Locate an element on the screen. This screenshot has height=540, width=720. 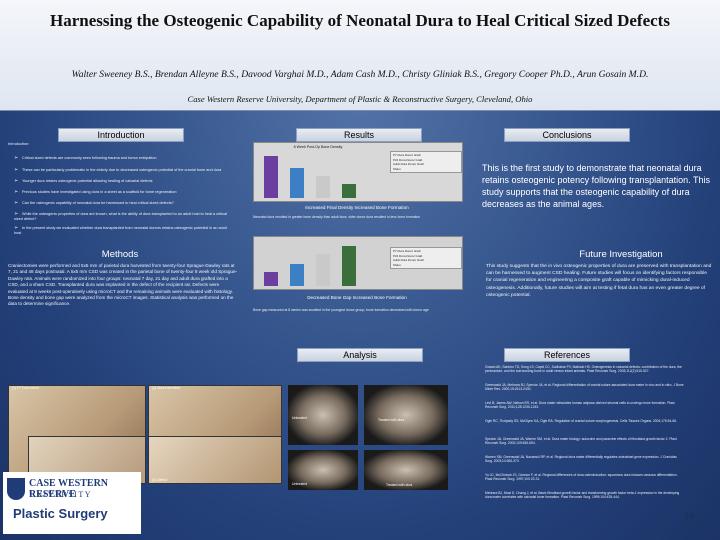
logo-line2: UNIVERSITY is located at coordinates (60, 494).